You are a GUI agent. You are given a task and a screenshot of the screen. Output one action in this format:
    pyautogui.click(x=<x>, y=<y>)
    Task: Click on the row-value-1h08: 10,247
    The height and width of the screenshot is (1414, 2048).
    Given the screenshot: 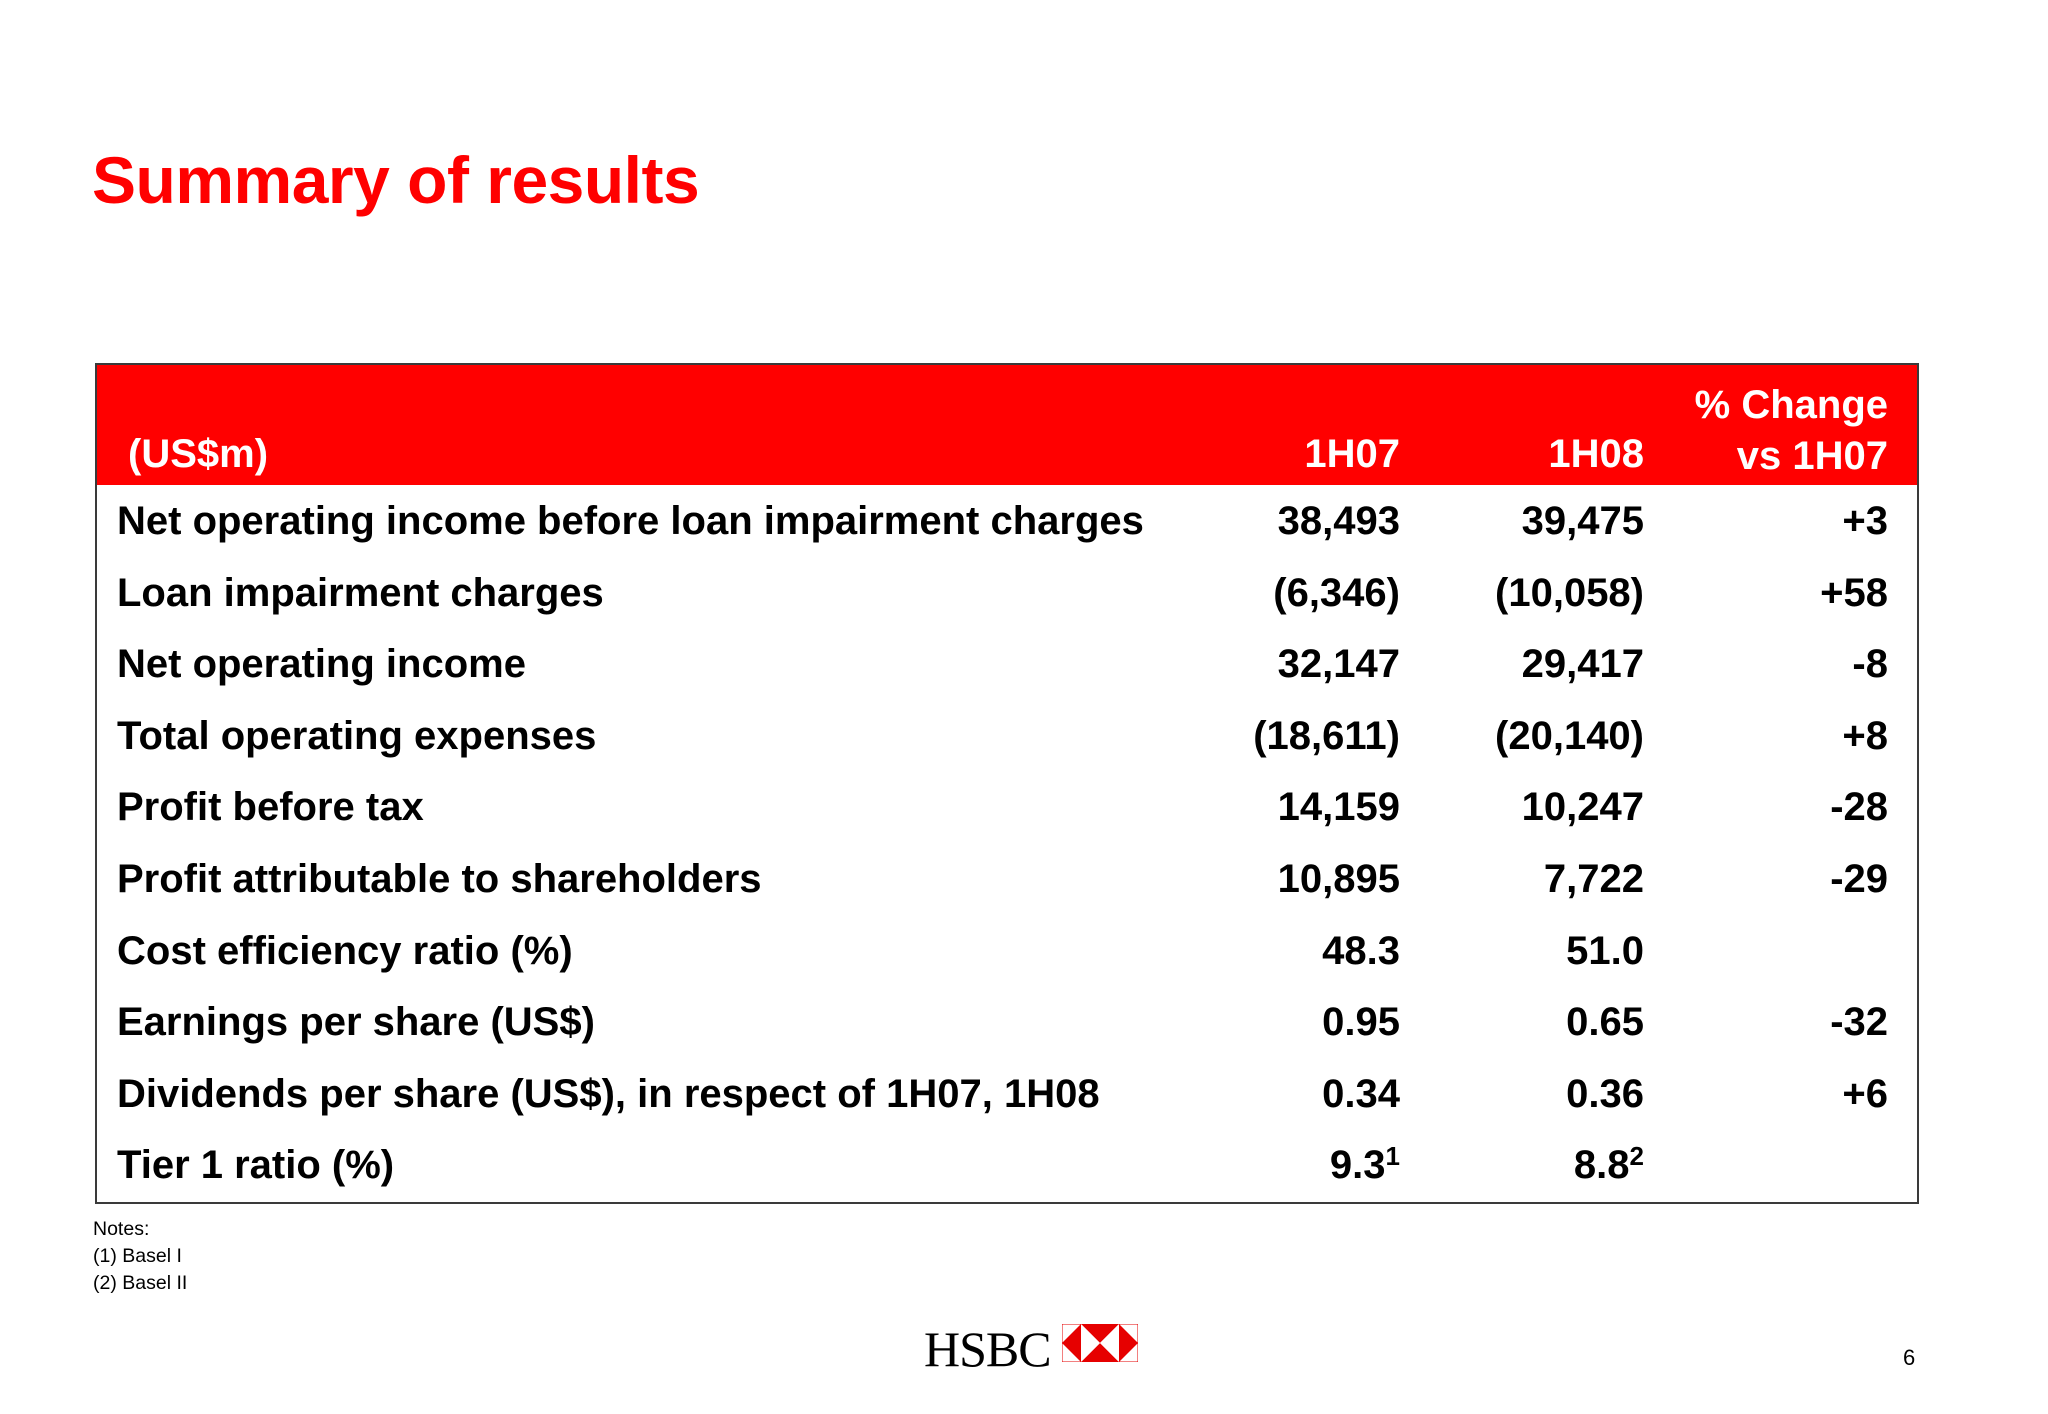 What is the action you would take?
    pyautogui.click(x=1582, y=807)
    